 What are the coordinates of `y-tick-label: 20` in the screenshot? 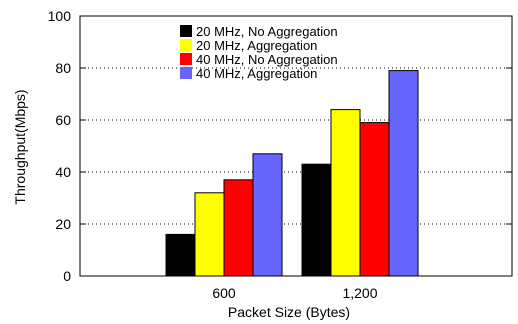 It's located at (63, 224).